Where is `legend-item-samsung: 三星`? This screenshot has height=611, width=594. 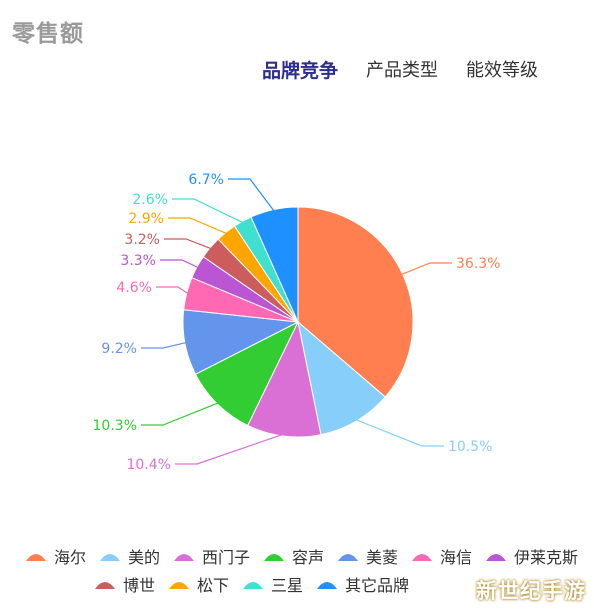
legend-item-samsung: 三星 is located at coordinates (272, 584).